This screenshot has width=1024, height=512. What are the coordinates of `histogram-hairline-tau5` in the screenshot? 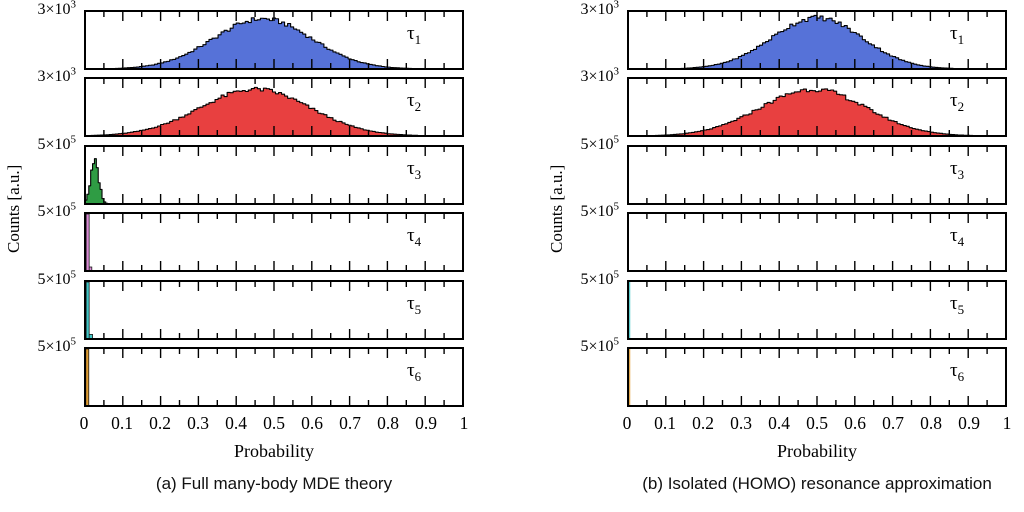 It's located at (629, 310).